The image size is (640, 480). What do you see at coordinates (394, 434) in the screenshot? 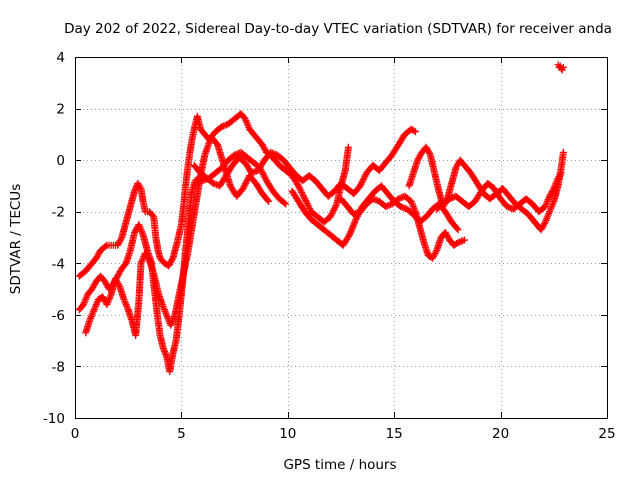
I see `x-tick-label: 15` at bounding box center [394, 434].